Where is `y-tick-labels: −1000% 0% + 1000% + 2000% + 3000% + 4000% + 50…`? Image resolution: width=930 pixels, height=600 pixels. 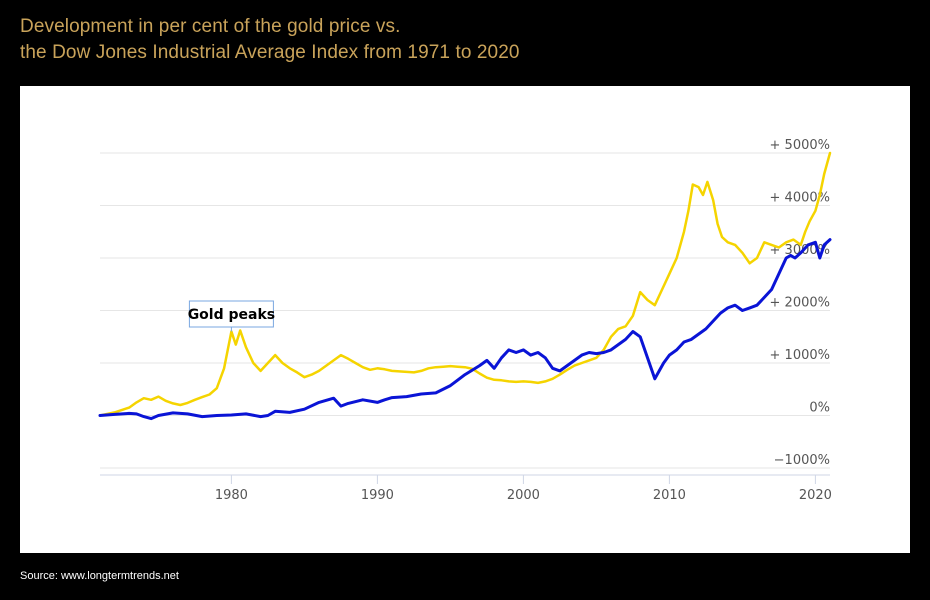
y-tick-labels: −1000% 0% + 1000% + 2000% + 3000% + 4000% + 50… is located at coordinates (800, 303).